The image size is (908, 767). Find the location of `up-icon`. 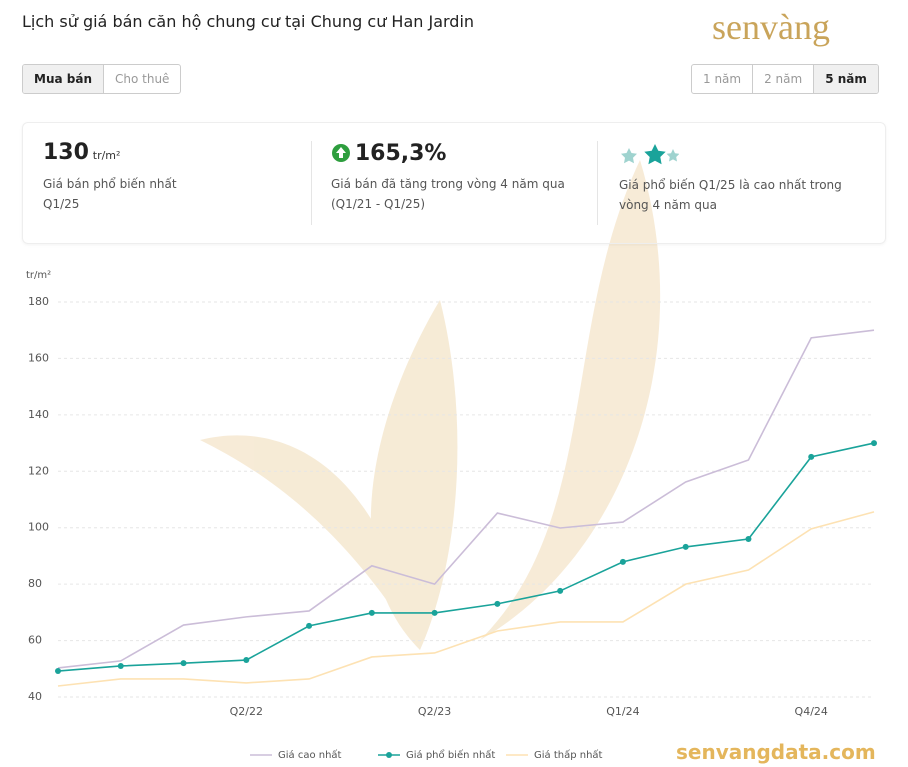

up-icon is located at coordinates (341, 153).